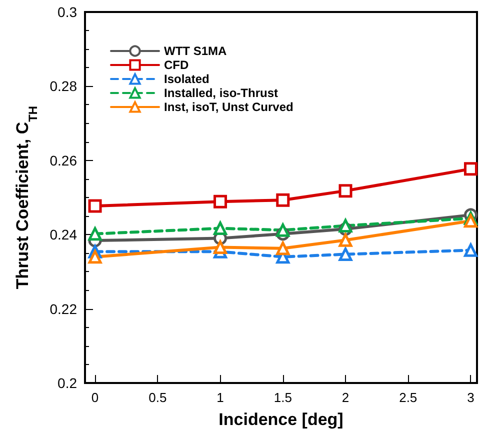 Image resolution: width=480 pixels, height=435 pixels. What do you see at coordinates (220, 397) in the screenshot?
I see `x-tick-label: 1` at bounding box center [220, 397].